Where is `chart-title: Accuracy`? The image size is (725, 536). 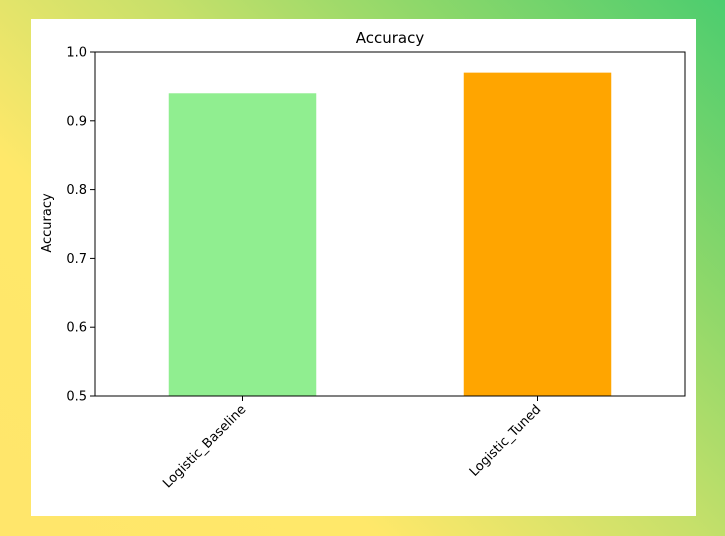 chart-title: Accuracy is located at coordinates (390, 38).